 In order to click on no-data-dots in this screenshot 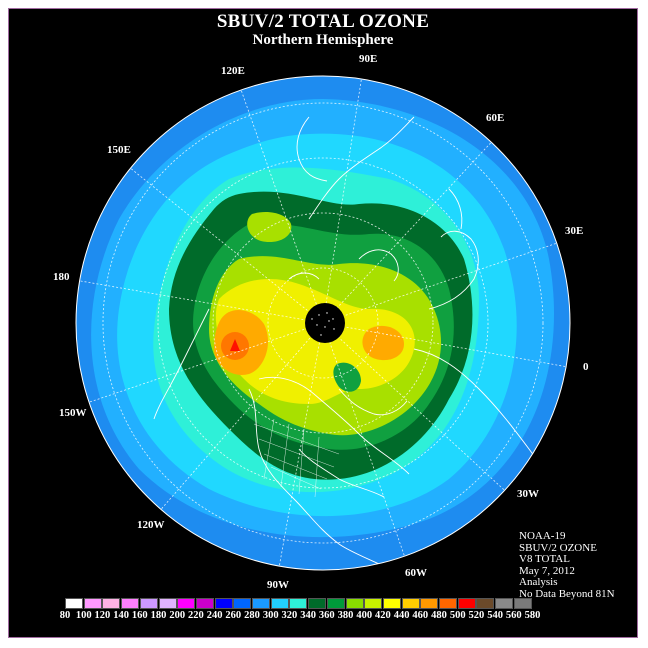, I will do `click(323, 324)`.